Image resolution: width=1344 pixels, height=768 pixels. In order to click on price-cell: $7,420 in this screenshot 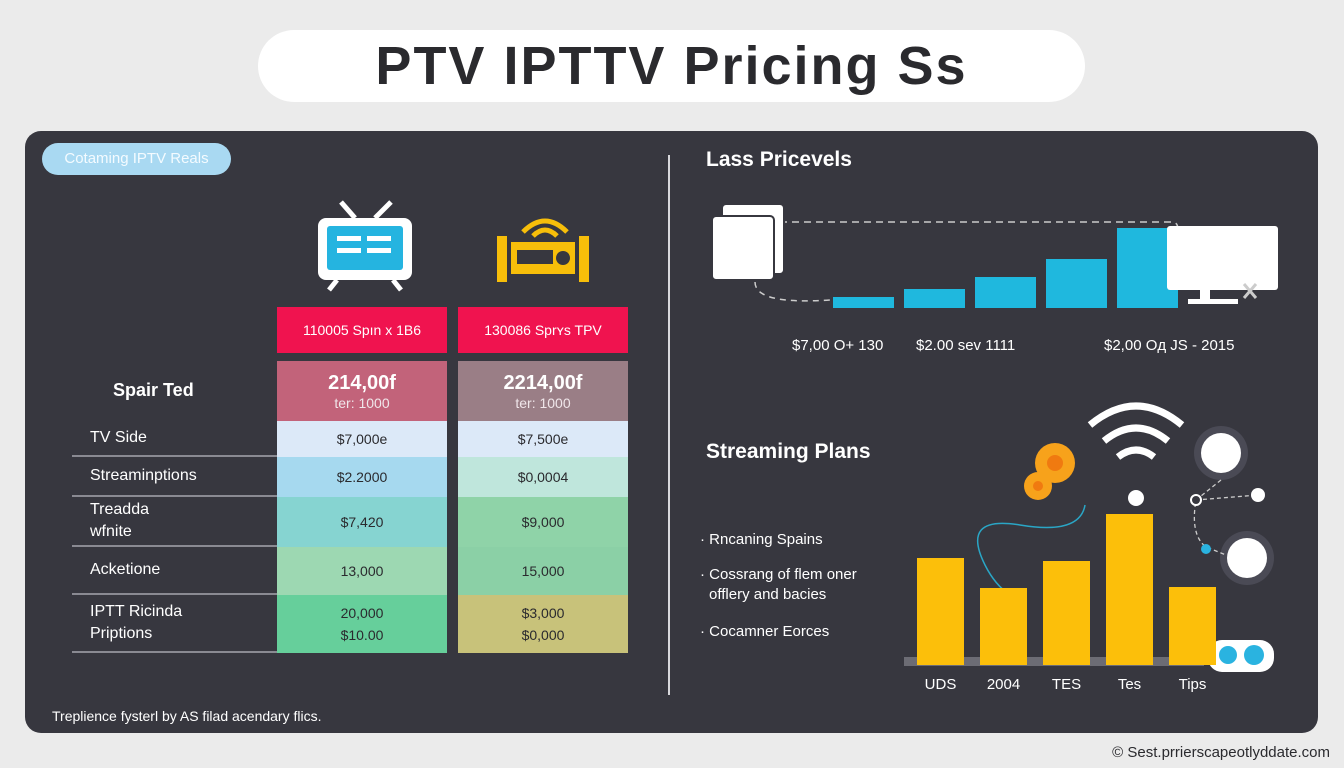, I will do `click(362, 522)`.